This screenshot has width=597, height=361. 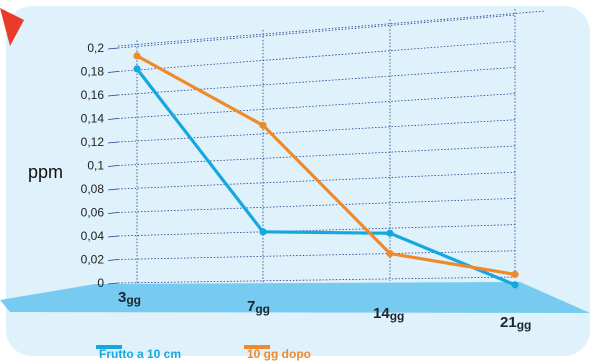 What do you see at coordinates (93, 213) in the screenshot?
I see `y-tick-label: 0,06` at bounding box center [93, 213].